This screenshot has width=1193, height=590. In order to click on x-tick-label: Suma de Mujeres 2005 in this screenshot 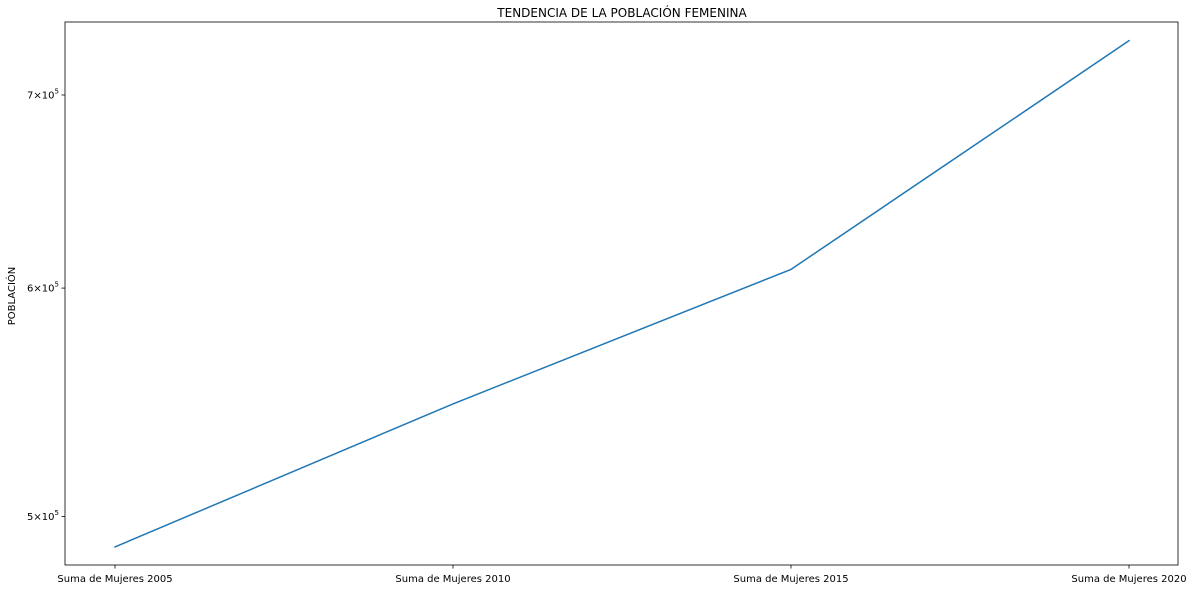, I will do `click(114, 579)`.